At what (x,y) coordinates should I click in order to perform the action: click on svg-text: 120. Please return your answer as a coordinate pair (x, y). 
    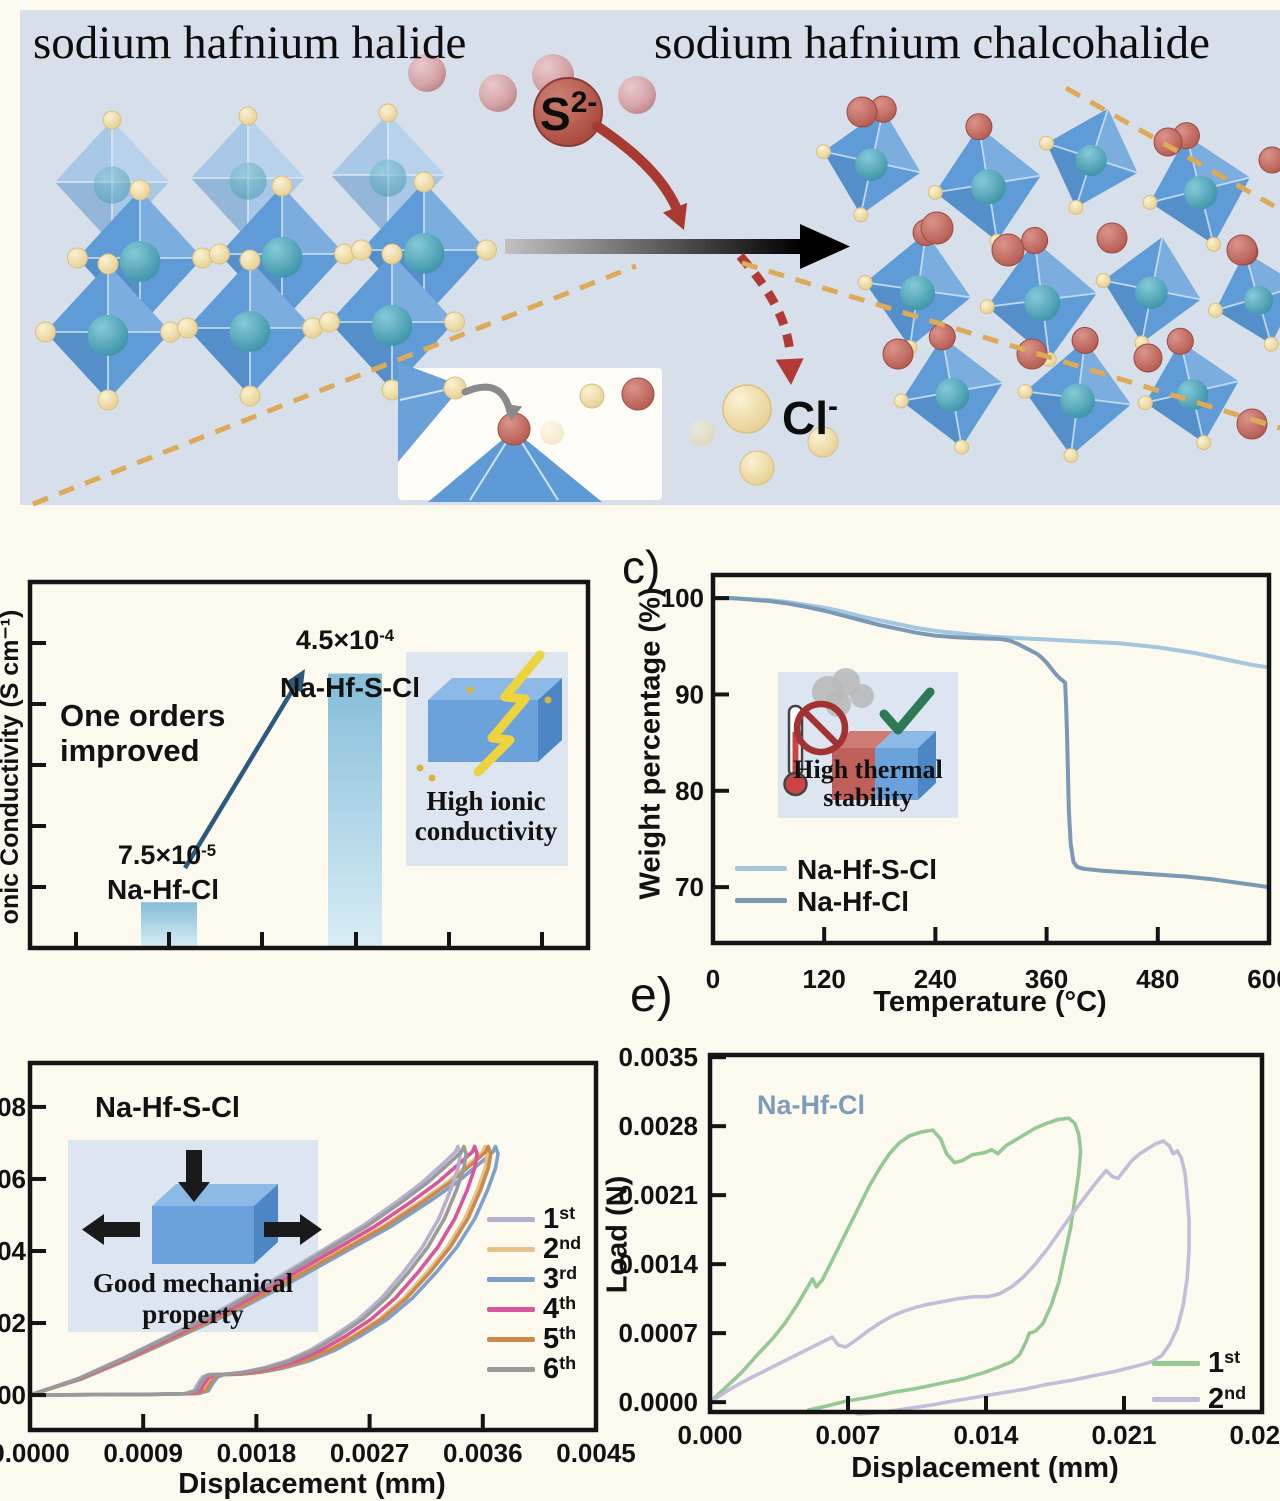
    Looking at the image, I should click on (824, 979).